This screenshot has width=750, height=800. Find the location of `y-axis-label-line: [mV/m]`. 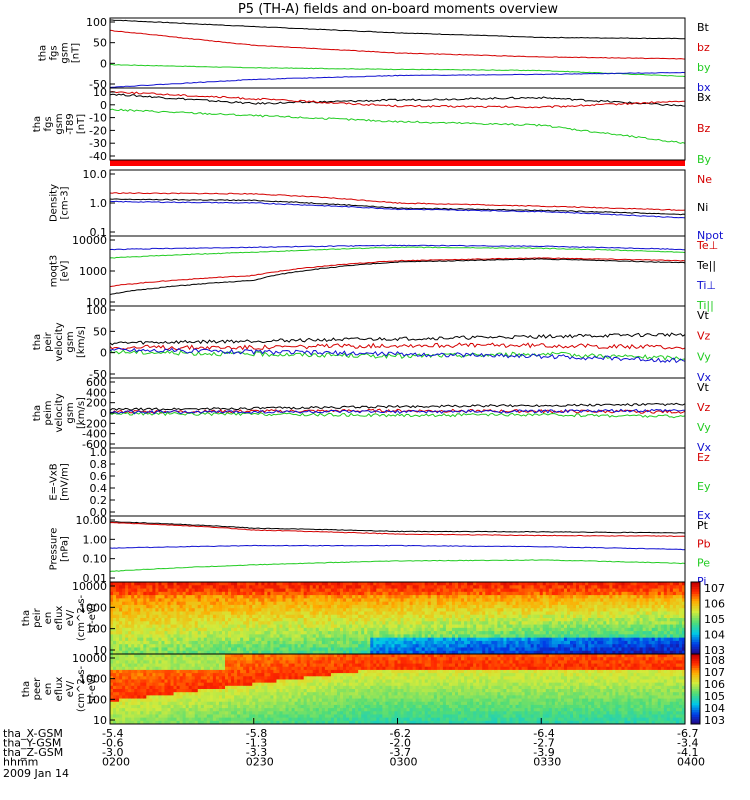

y-axis-label-line: [mV/m] is located at coordinates (65, 482).